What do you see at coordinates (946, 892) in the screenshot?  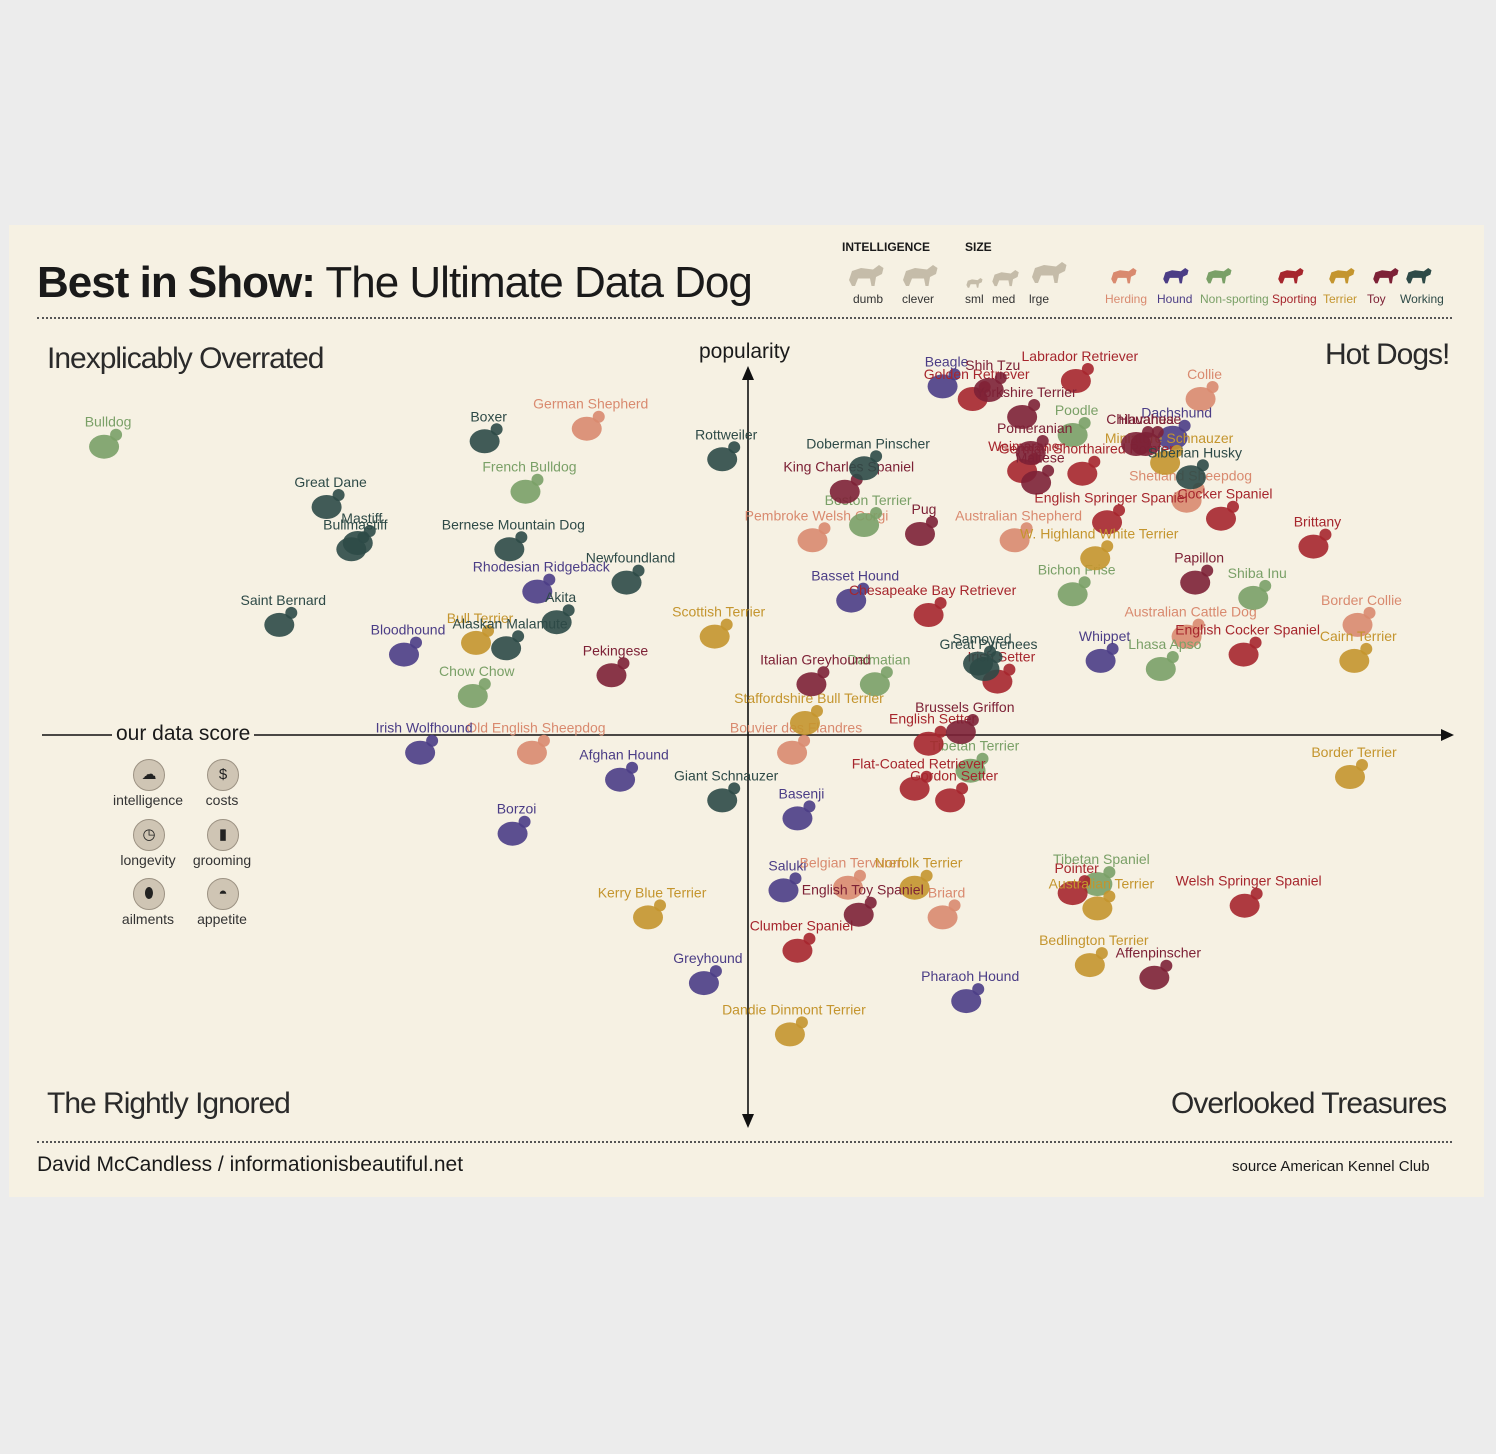 I see `point-label-briard: Briard` at bounding box center [946, 892].